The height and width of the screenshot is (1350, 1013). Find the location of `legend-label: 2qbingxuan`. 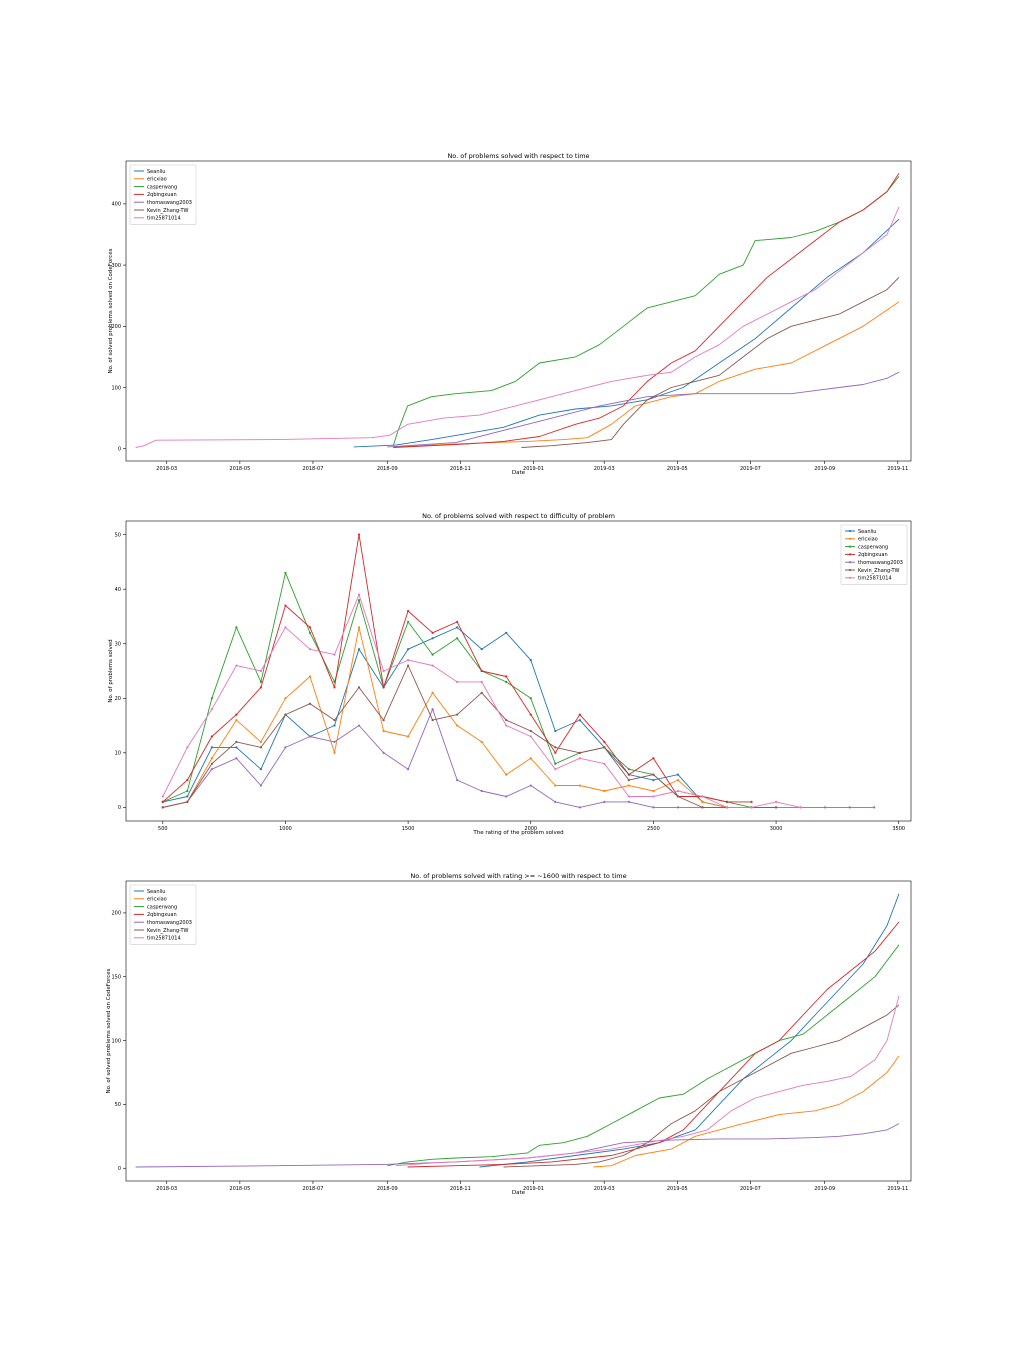

legend-label: 2qbingxuan is located at coordinates (873, 555).